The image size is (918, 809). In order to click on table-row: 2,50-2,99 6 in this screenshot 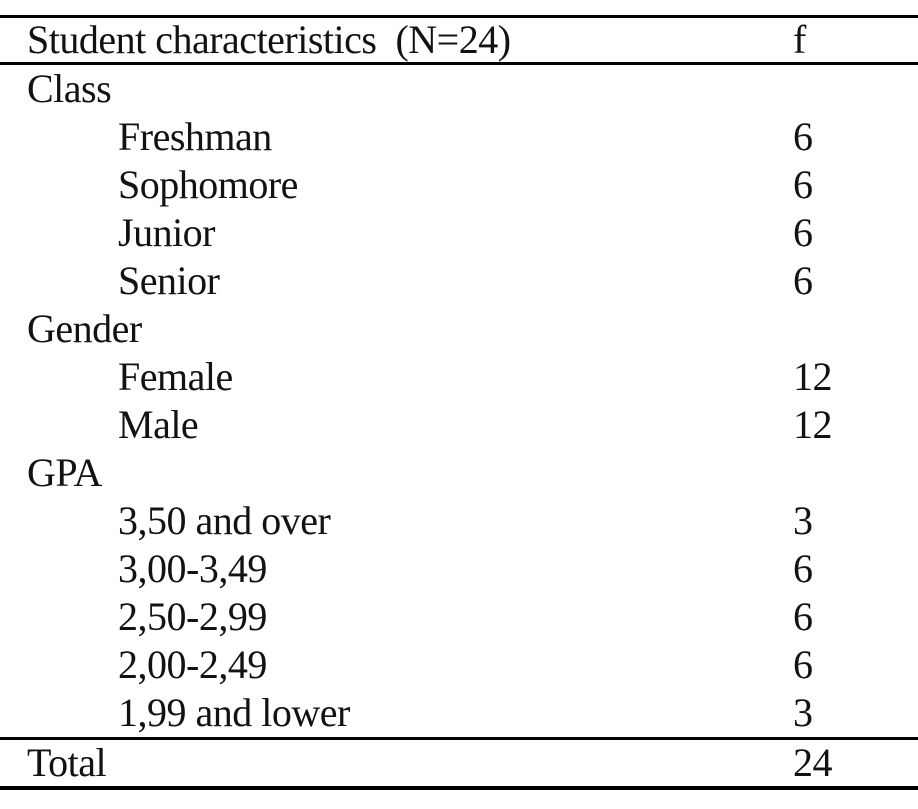, I will do `click(459, 617)`.